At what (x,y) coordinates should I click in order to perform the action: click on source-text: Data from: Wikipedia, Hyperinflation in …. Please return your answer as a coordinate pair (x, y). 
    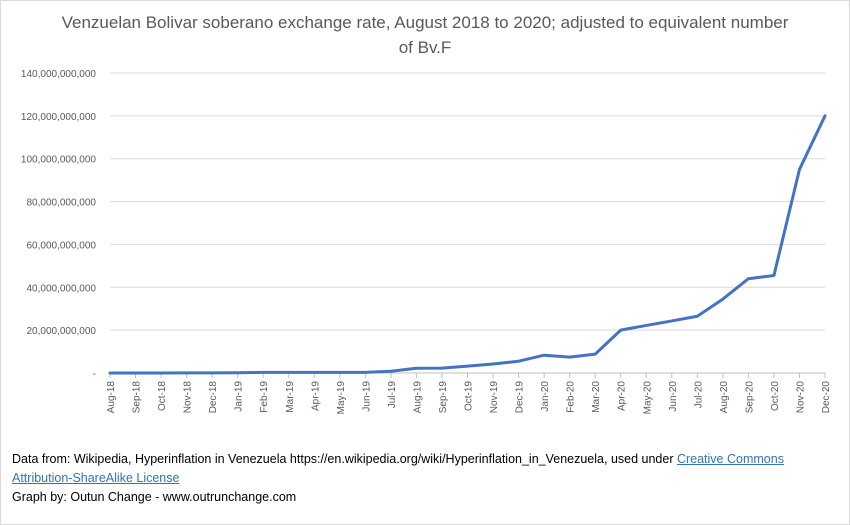
    Looking at the image, I should click on (344, 459).